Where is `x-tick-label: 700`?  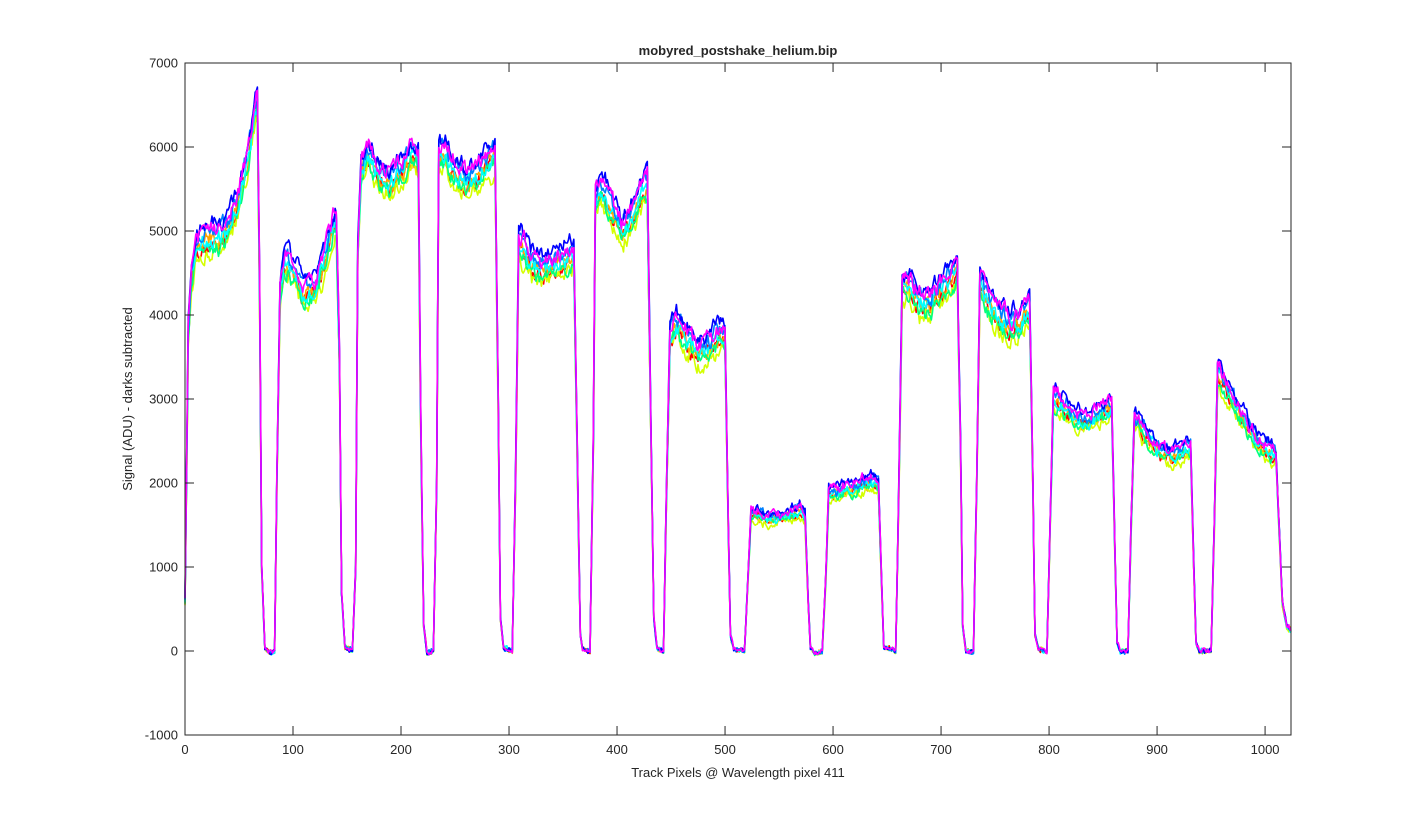 x-tick-label: 700 is located at coordinates (941, 749).